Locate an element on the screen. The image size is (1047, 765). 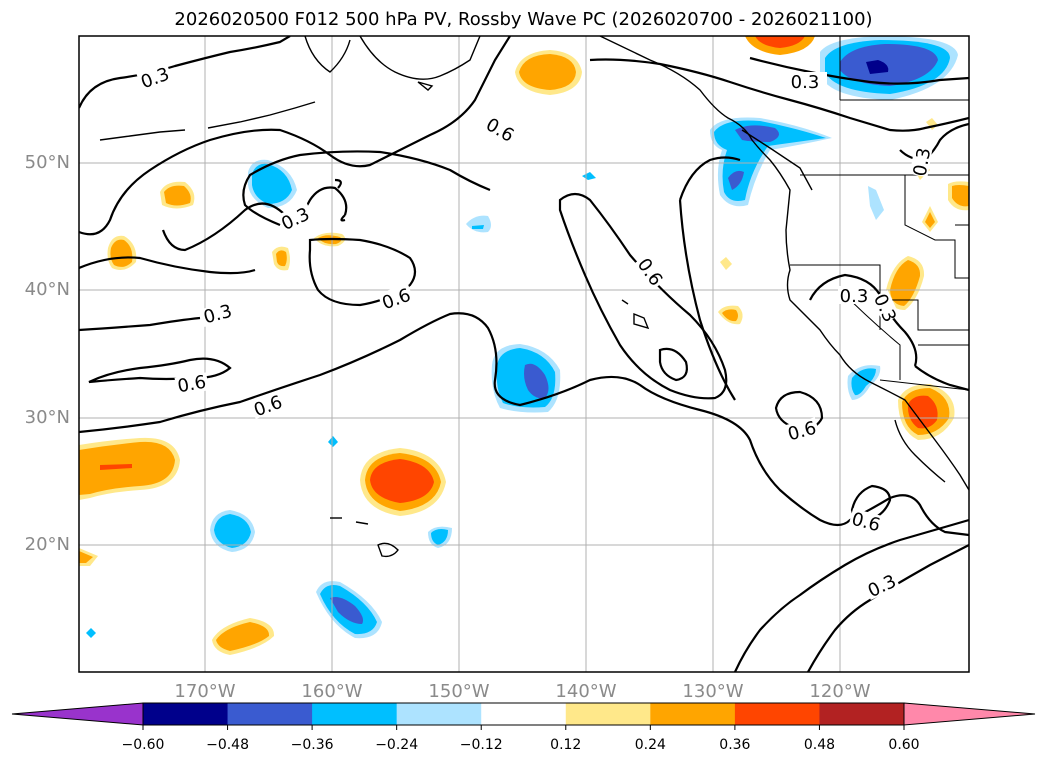
colorbar-tick-label: 0.60 is located at coordinates (904, 745).